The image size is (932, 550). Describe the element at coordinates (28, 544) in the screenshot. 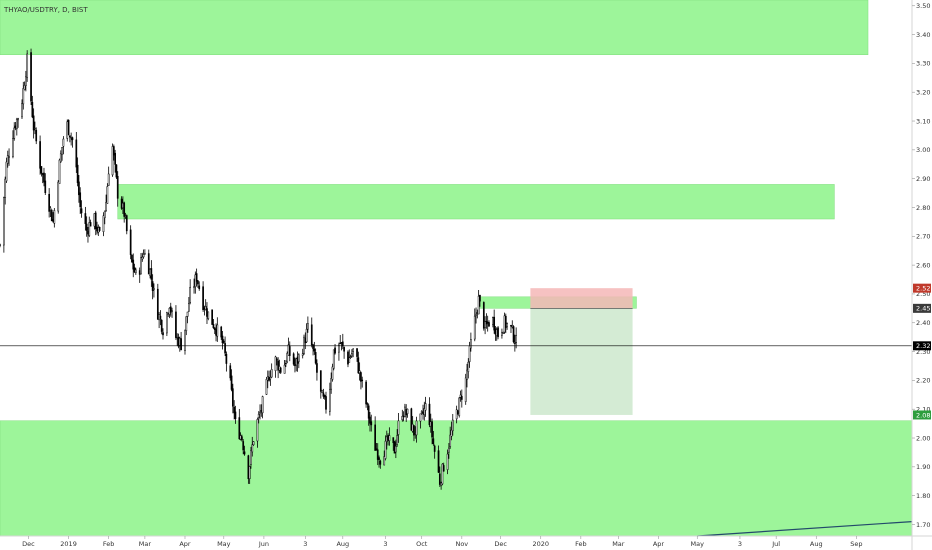

I see `x-tick-label: Dec` at that location.